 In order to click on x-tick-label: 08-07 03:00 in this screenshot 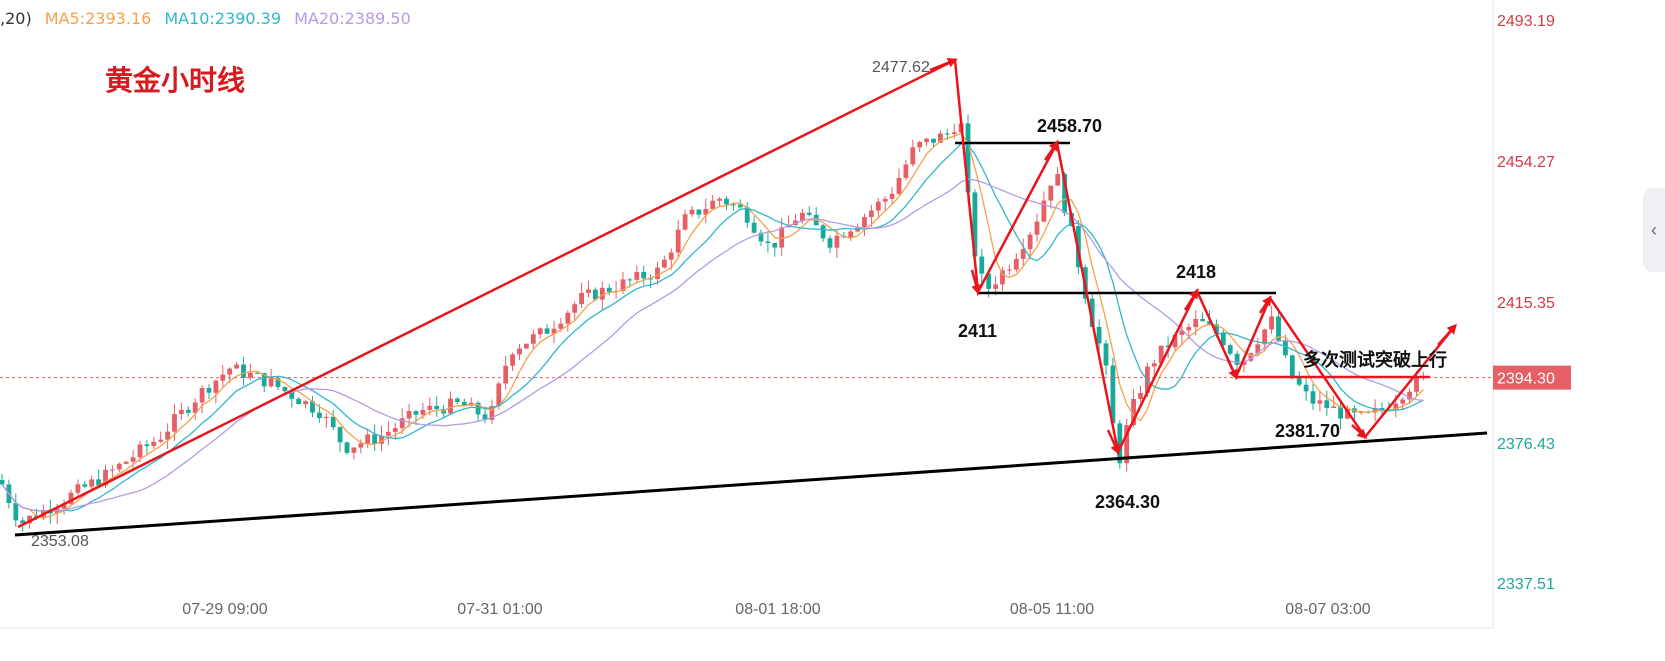, I will do `click(1328, 609)`.